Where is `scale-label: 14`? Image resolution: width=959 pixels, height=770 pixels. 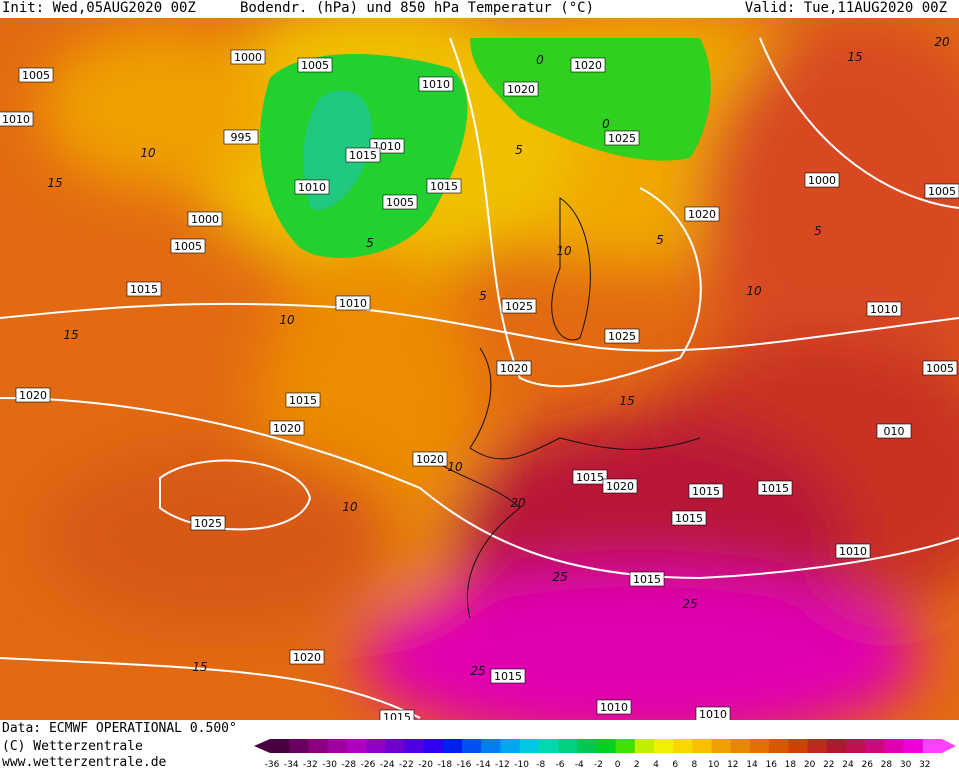
scale-label: 14 is located at coordinates (752, 765).